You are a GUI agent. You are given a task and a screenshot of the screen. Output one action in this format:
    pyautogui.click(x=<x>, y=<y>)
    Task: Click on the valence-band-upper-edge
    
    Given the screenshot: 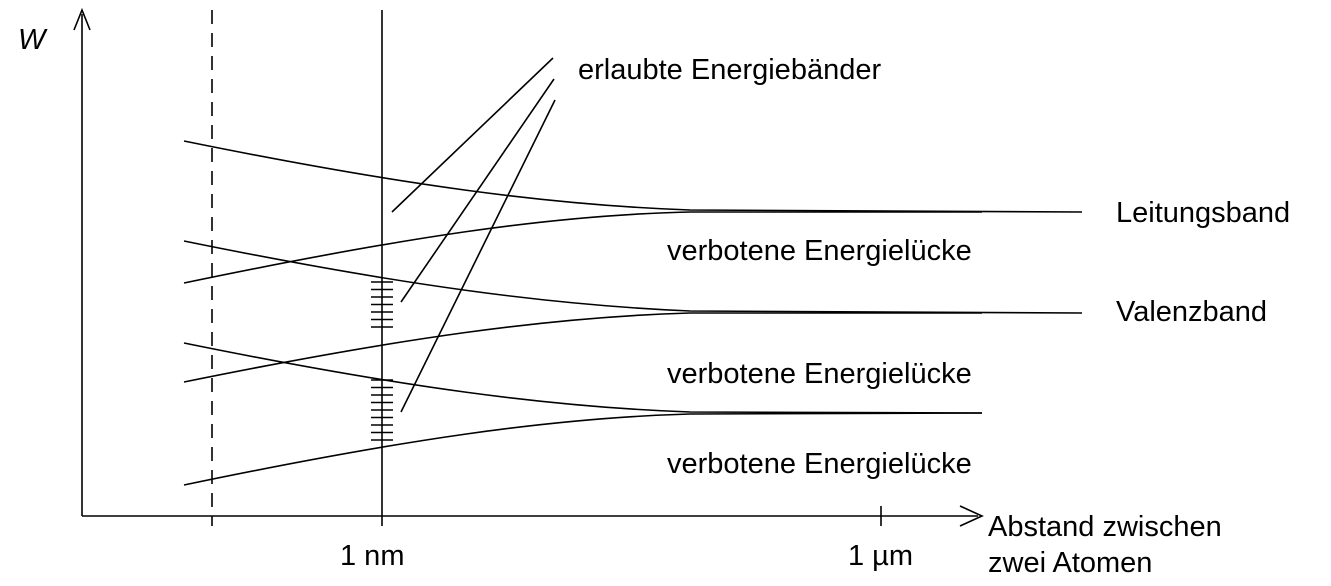 What is the action you would take?
    pyautogui.click(x=633, y=277)
    